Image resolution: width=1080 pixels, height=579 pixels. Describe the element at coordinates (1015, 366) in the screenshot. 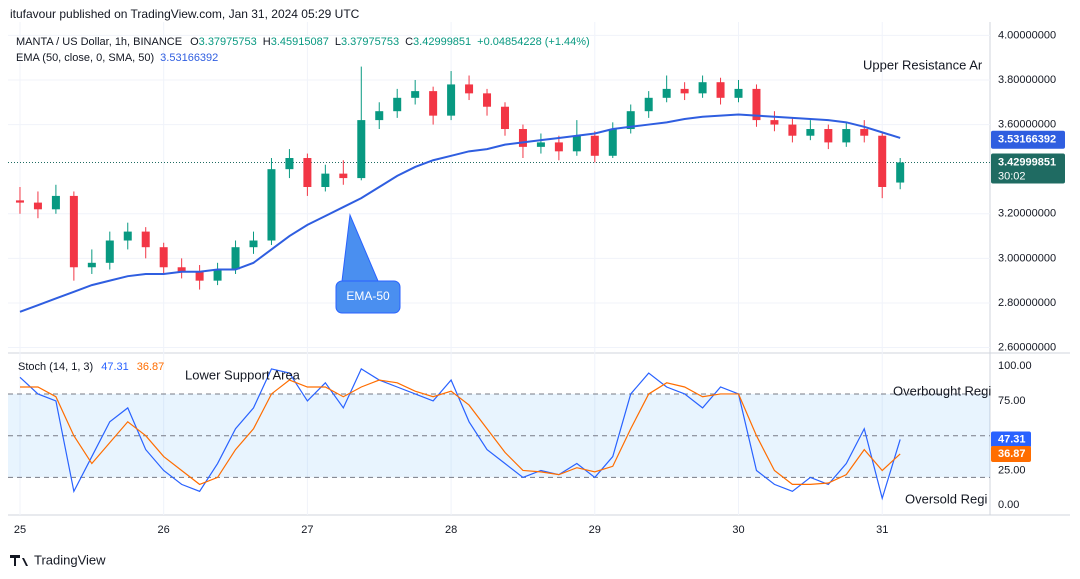

I see `y-tick-label: 100.00` at that location.